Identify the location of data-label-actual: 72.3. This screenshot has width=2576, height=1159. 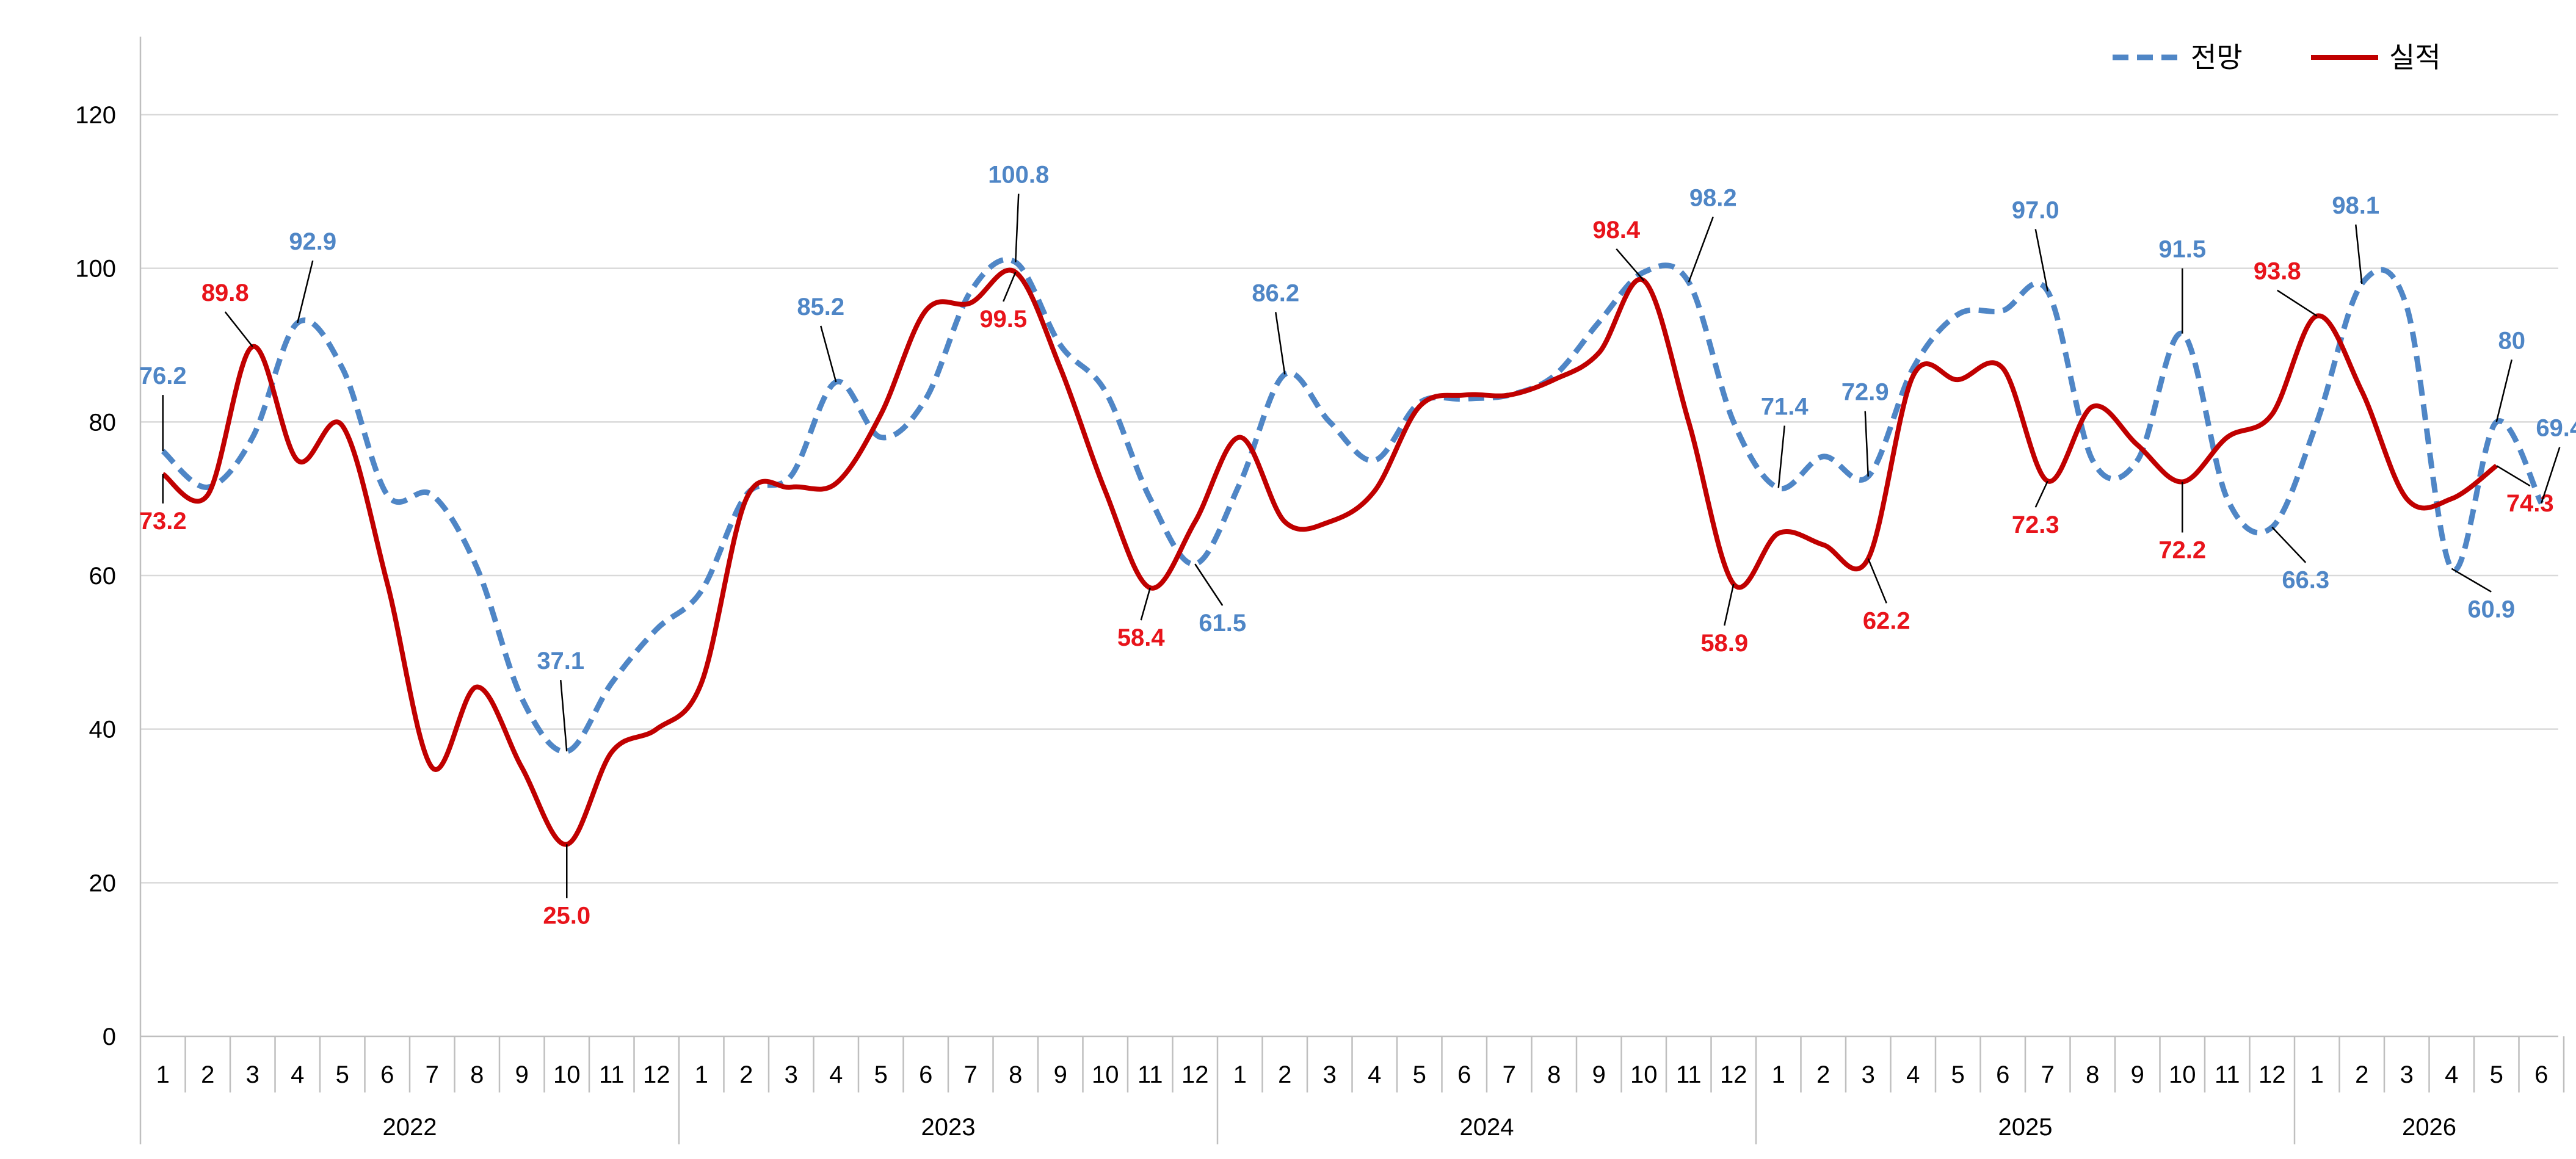
(2035, 524).